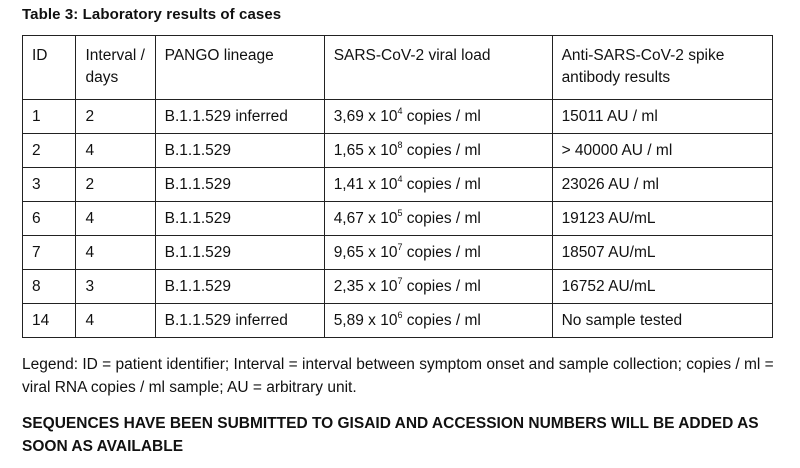 The image size is (800, 468). What do you see at coordinates (662, 218) in the screenshot?
I see `cell-antibody: 19123 AU/mL` at bounding box center [662, 218].